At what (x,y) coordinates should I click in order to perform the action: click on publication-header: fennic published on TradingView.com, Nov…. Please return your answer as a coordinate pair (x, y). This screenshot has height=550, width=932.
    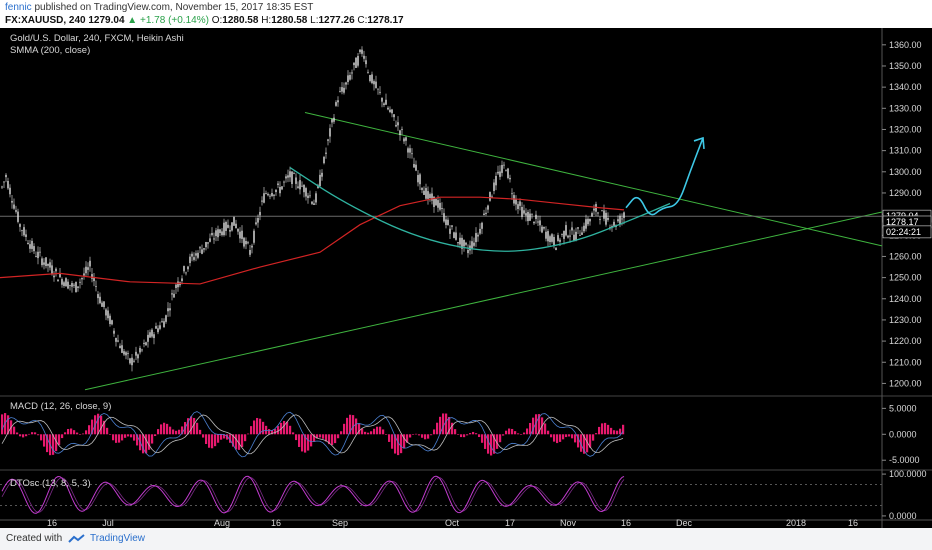
    Looking at the image, I should click on (466, 14).